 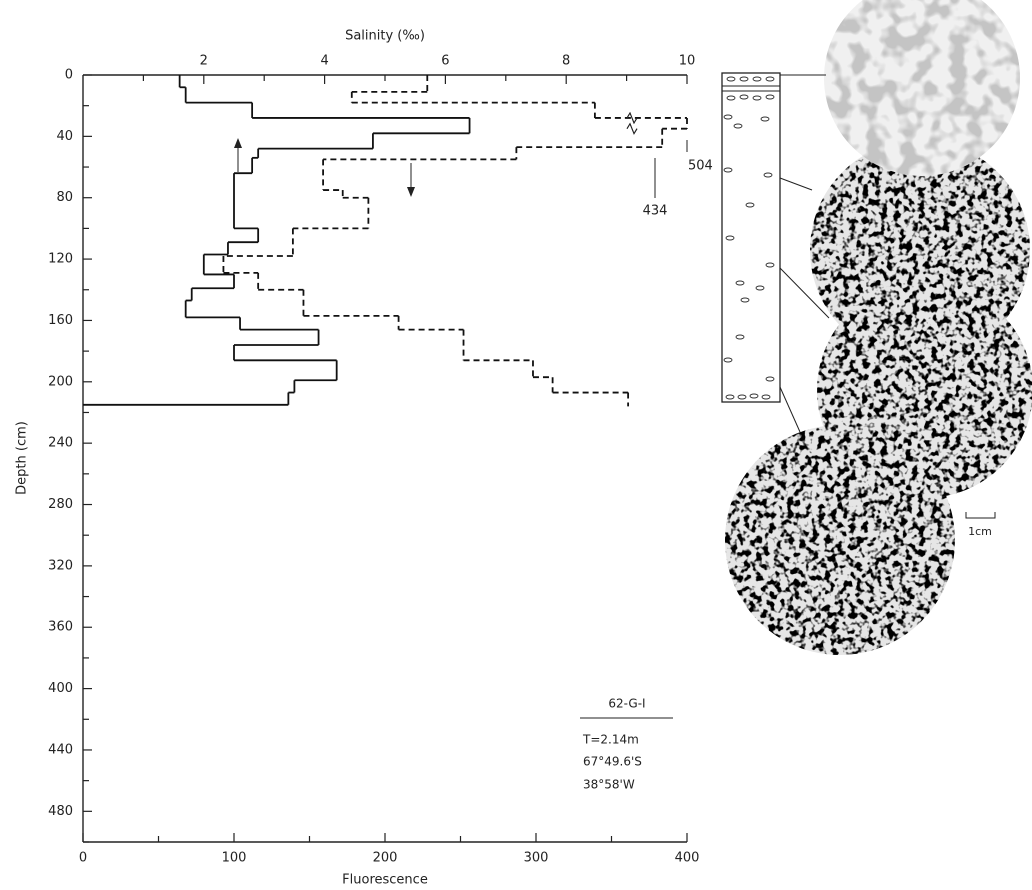 What do you see at coordinates (626, 704) in the screenshot?
I see `station-id: 62-G-I` at bounding box center [626, 704].